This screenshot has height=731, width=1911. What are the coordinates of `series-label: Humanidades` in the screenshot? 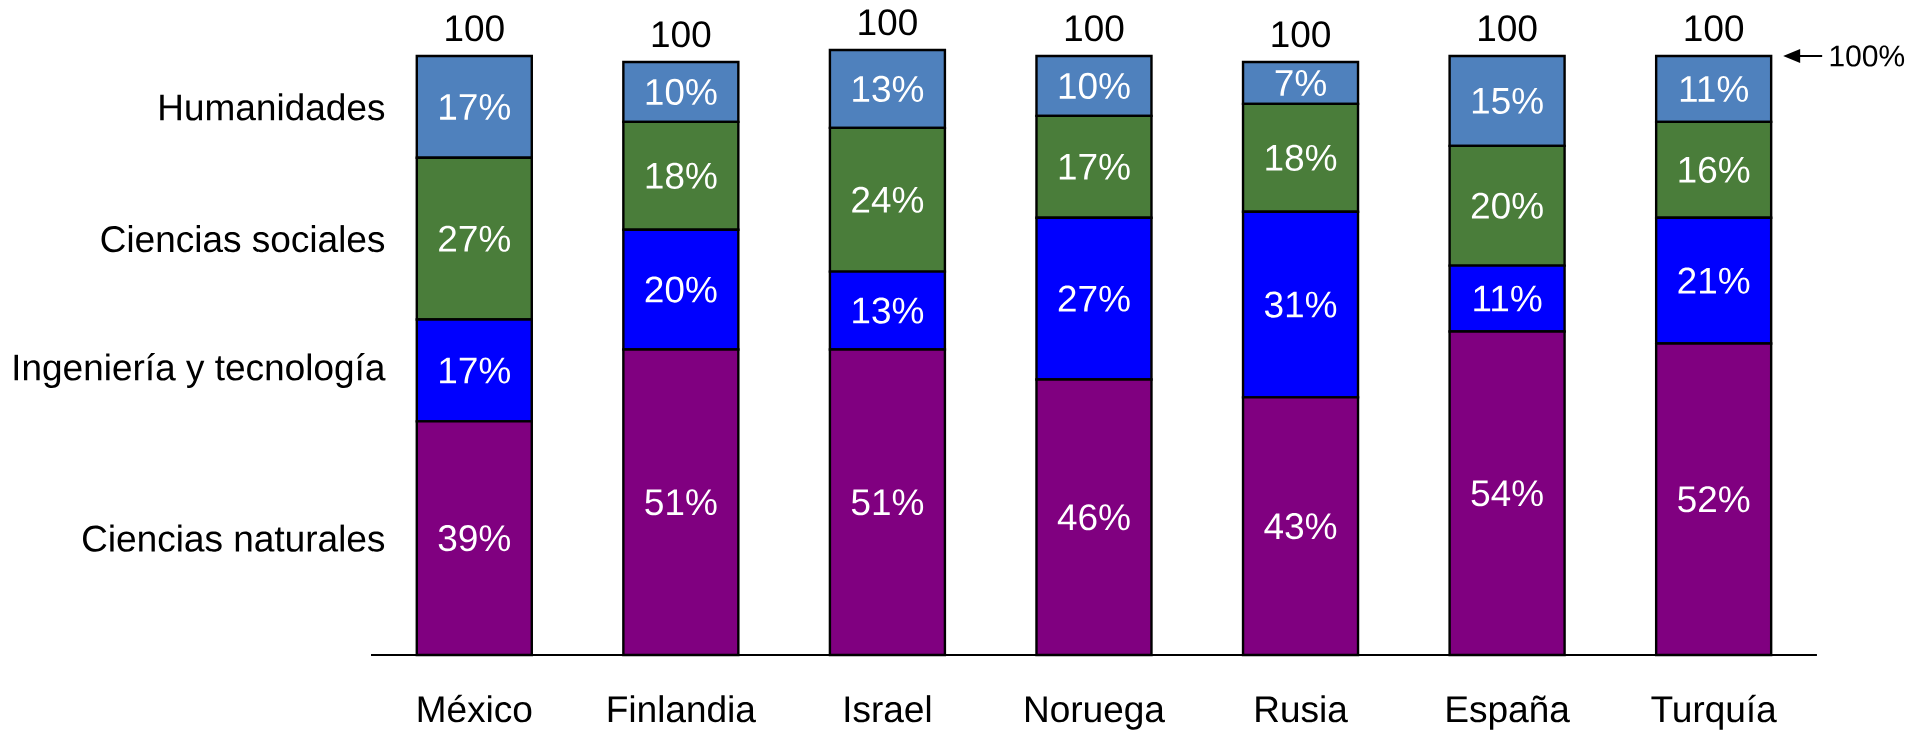 It's located at (272, 107).